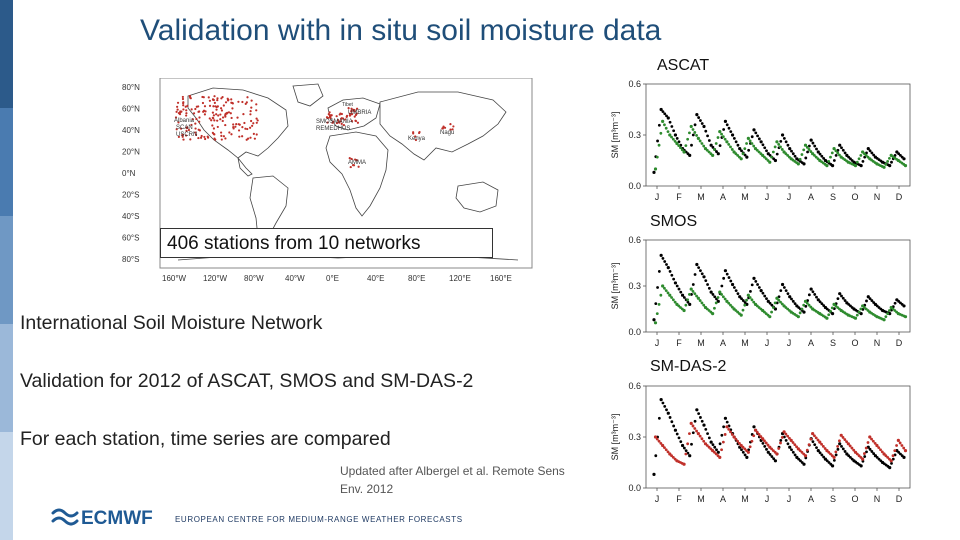 The height and width of the screenshot is (540, 960). What do you see at coordinates (701, 343) in the screenshot?
I see `x-tick-label: M` at bounding box center [701, 343].